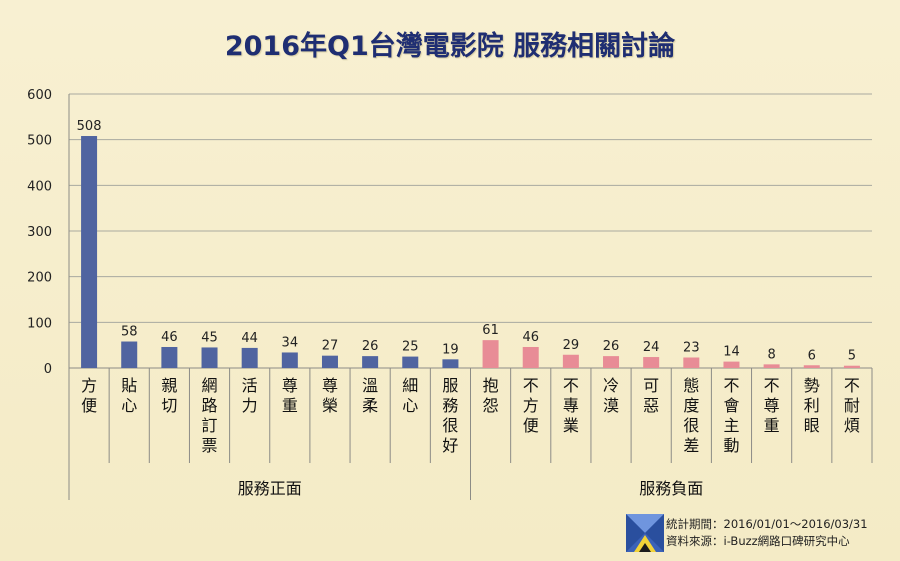  I want to click on source-text: 資料來源：i-Buzz網路口碑研究中心, so click(758, 541).